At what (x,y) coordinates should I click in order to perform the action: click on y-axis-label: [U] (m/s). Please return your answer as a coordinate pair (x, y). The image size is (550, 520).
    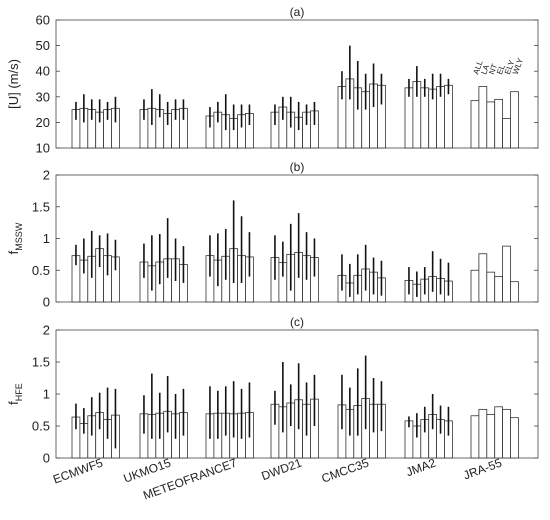
    Looking at the image, I should click on (13, 84).